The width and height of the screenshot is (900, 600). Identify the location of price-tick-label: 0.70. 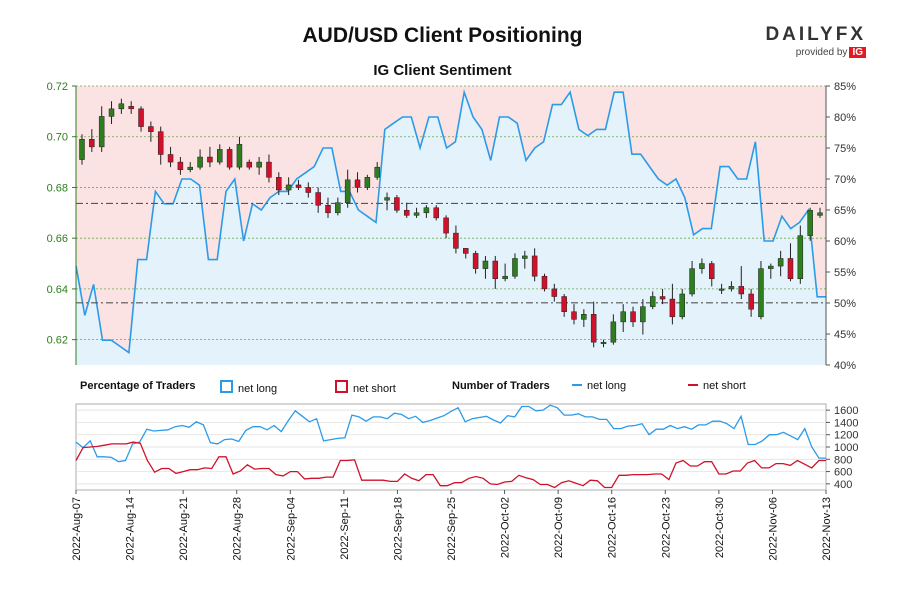
(57, 138).